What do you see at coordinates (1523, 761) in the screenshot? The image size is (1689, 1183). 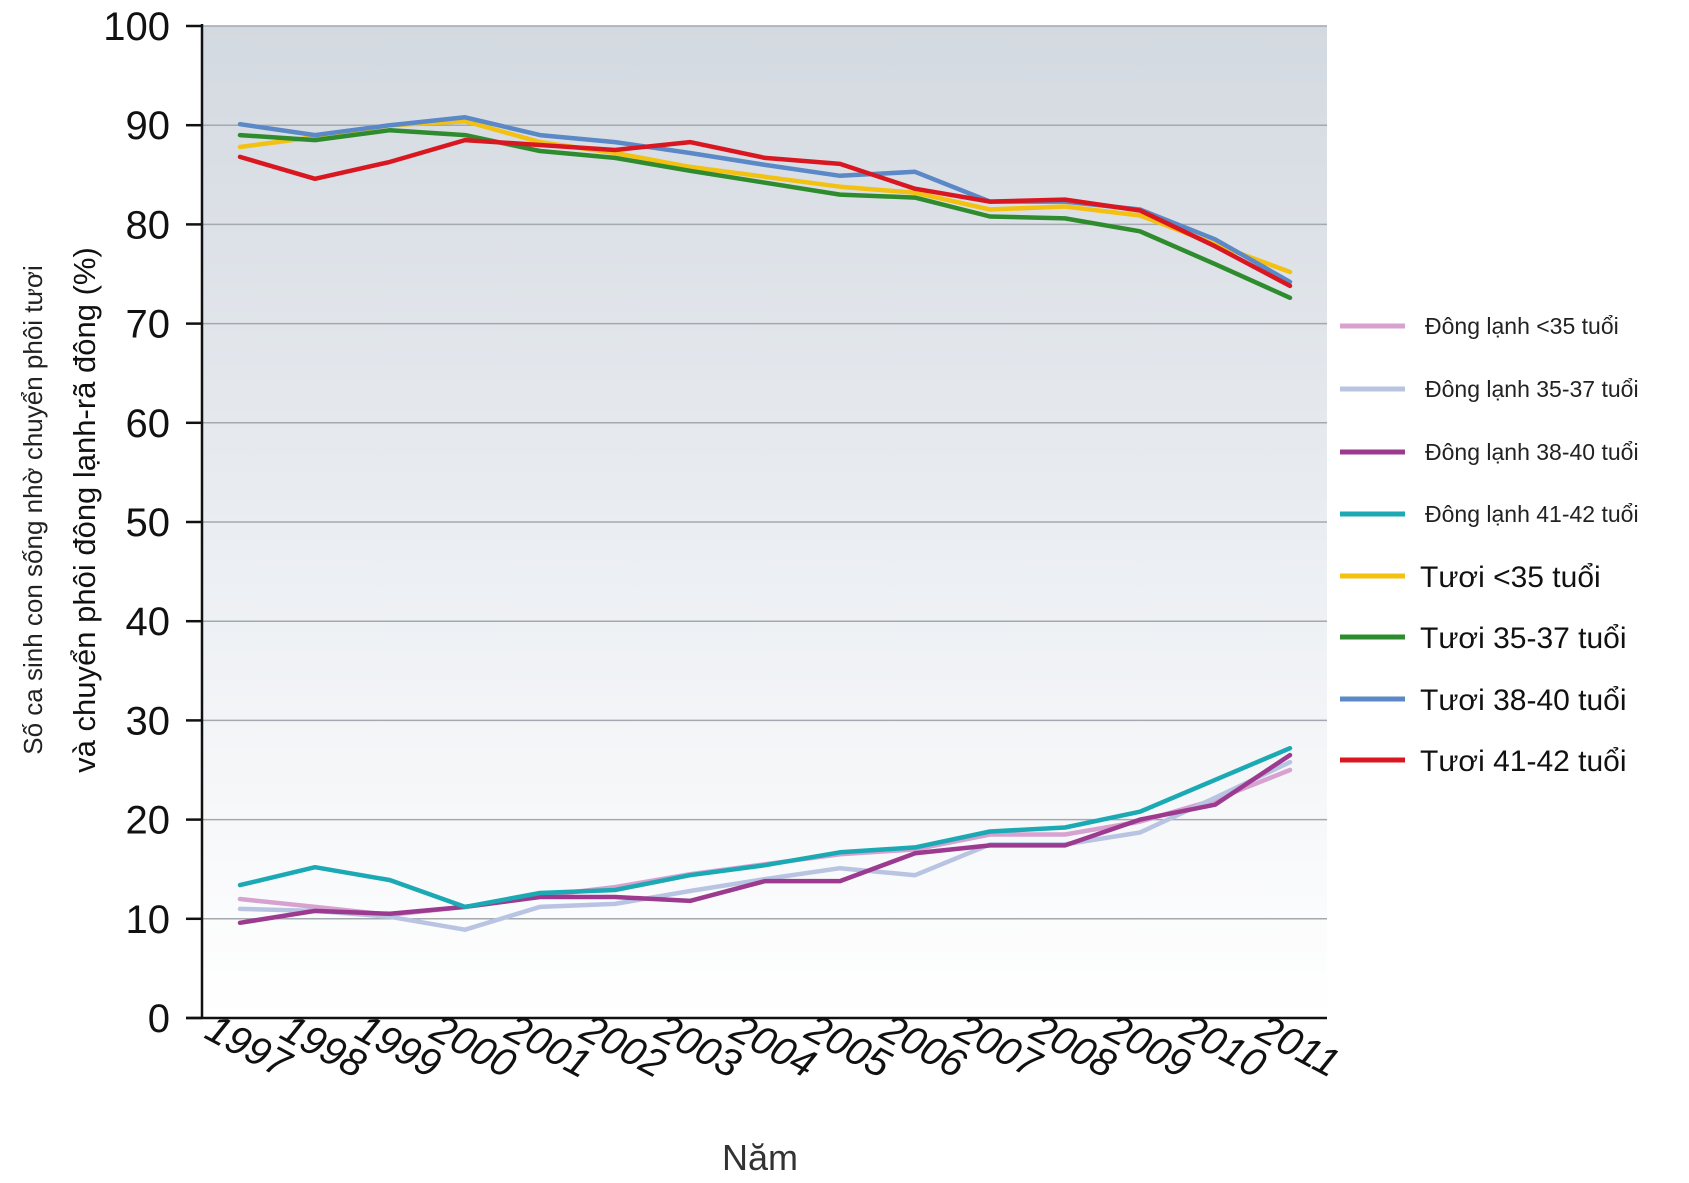 I see `legend-label: Tươi 41-42 tuổi` at bounding box center [1523, 761].